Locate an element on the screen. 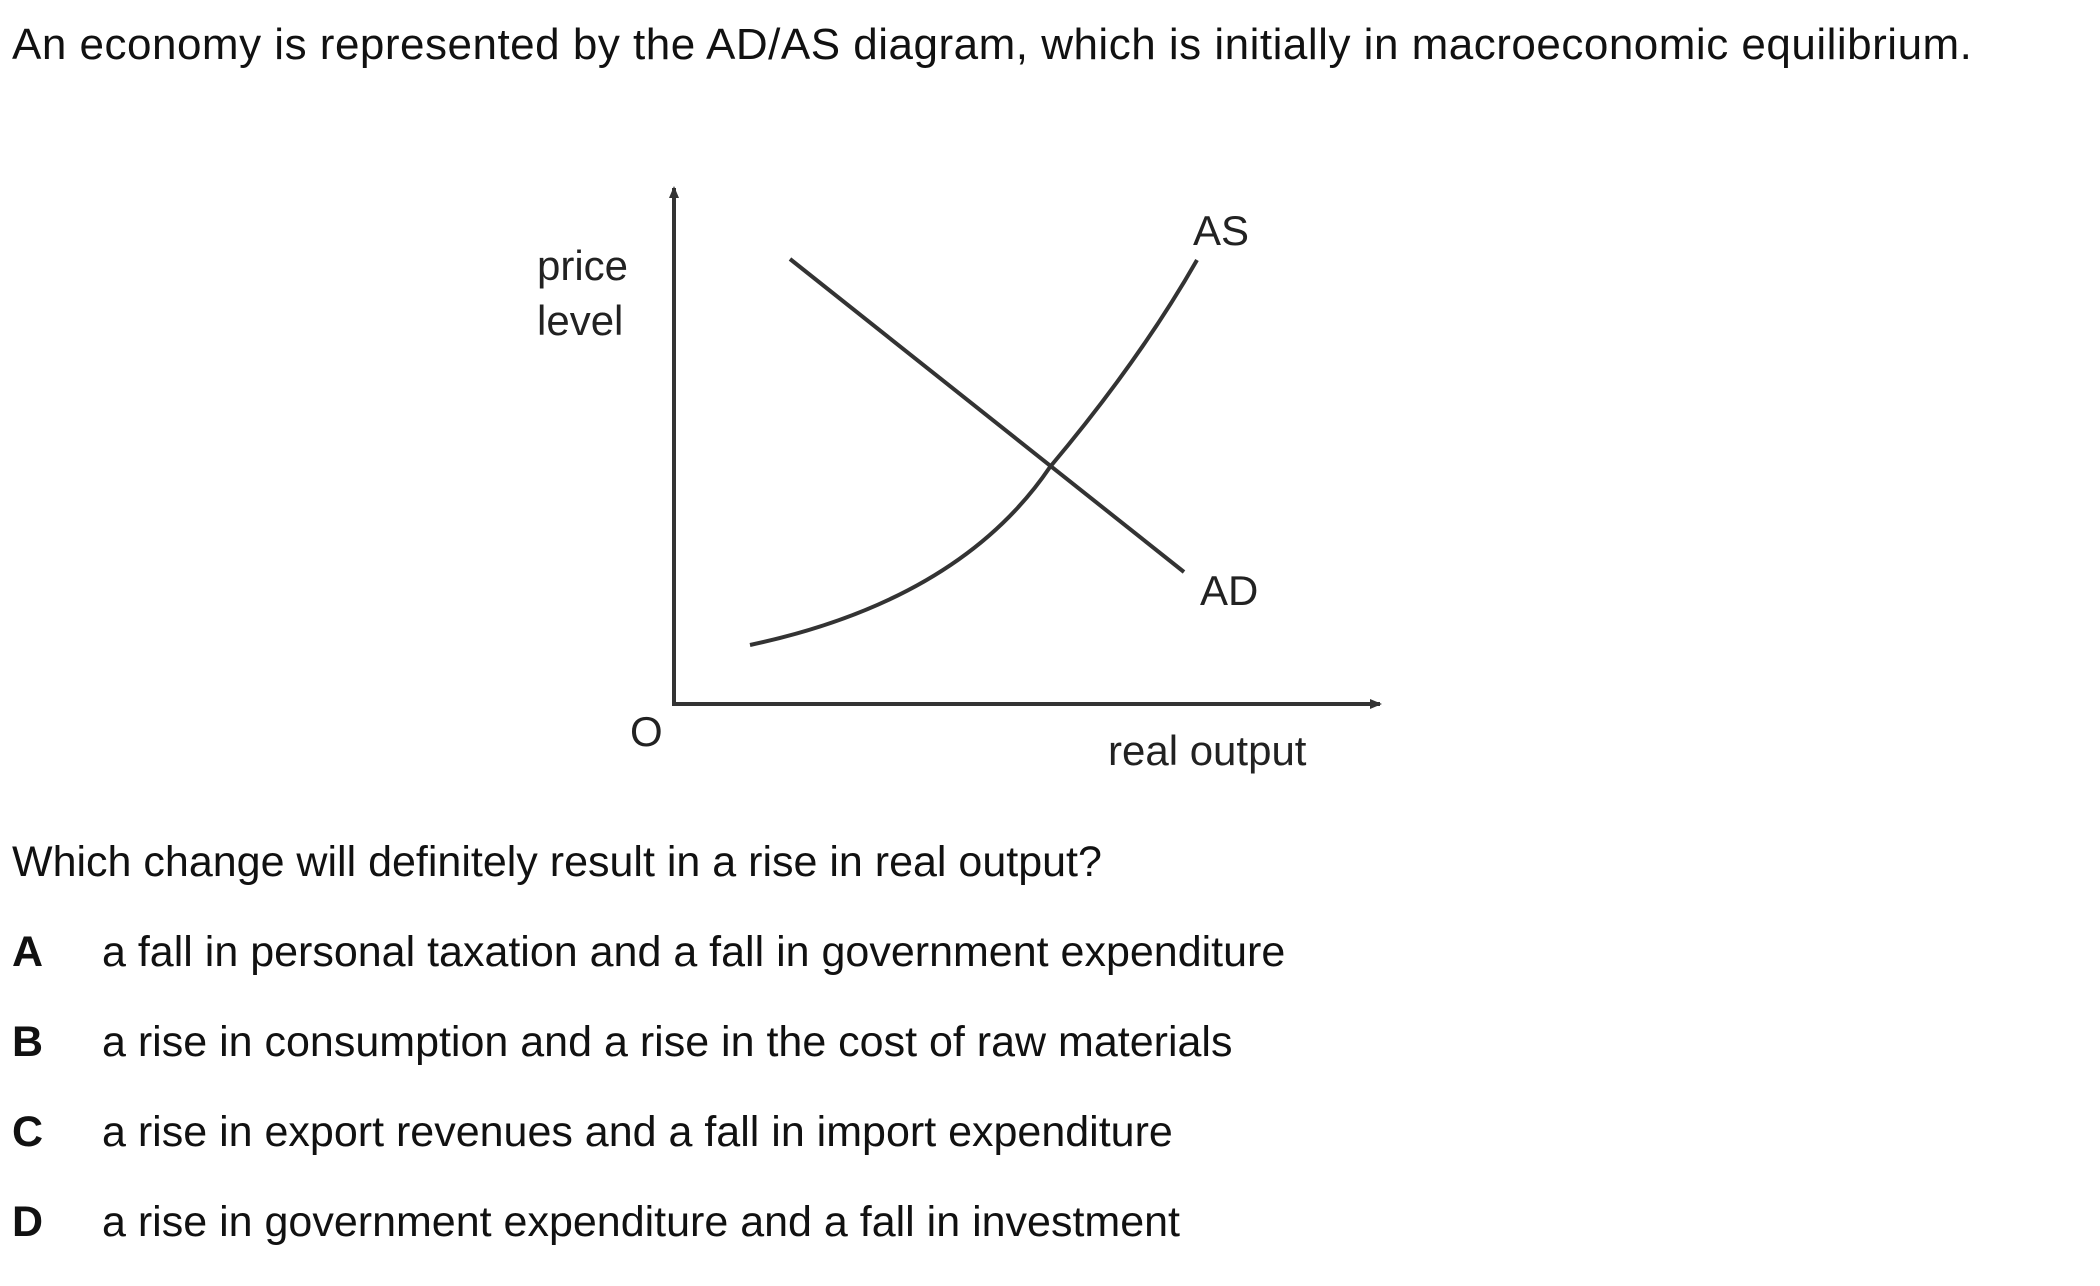 This screenshot has height=1286, width=2100. x-axis-label: real output is located at coordinates (1207, 750).